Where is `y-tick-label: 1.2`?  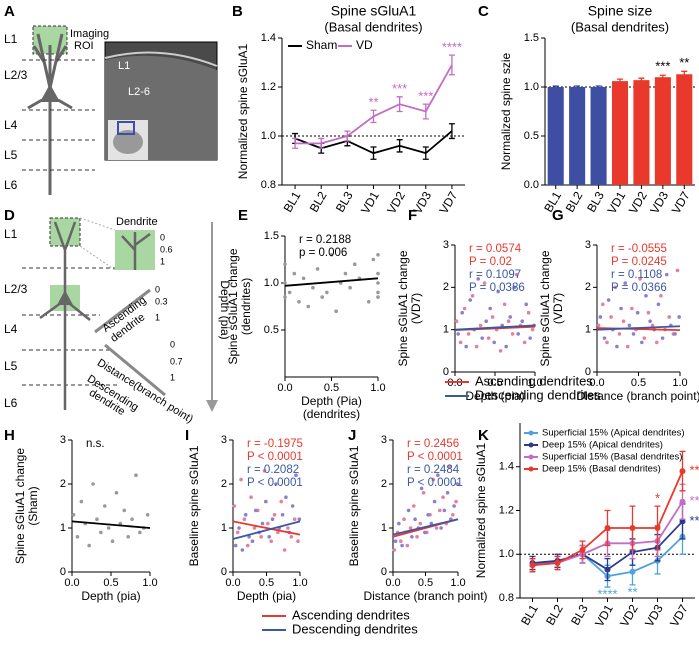 y-tick-label: 1.2 is located at coordinates (506, 510).